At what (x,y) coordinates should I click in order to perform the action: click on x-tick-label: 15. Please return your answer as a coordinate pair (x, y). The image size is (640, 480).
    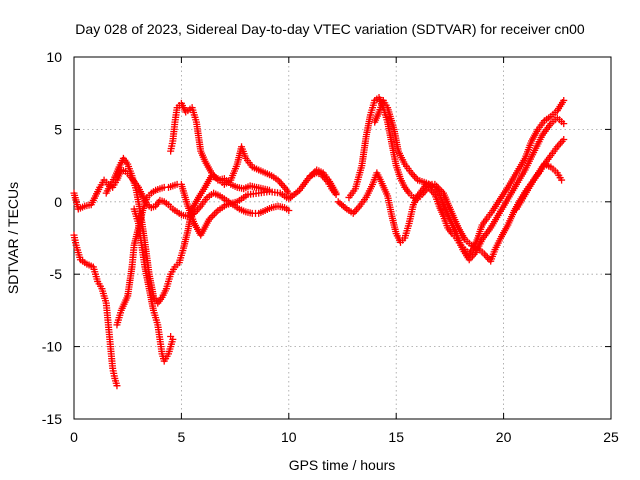
    Looking at the image, I should click on (396, 437).